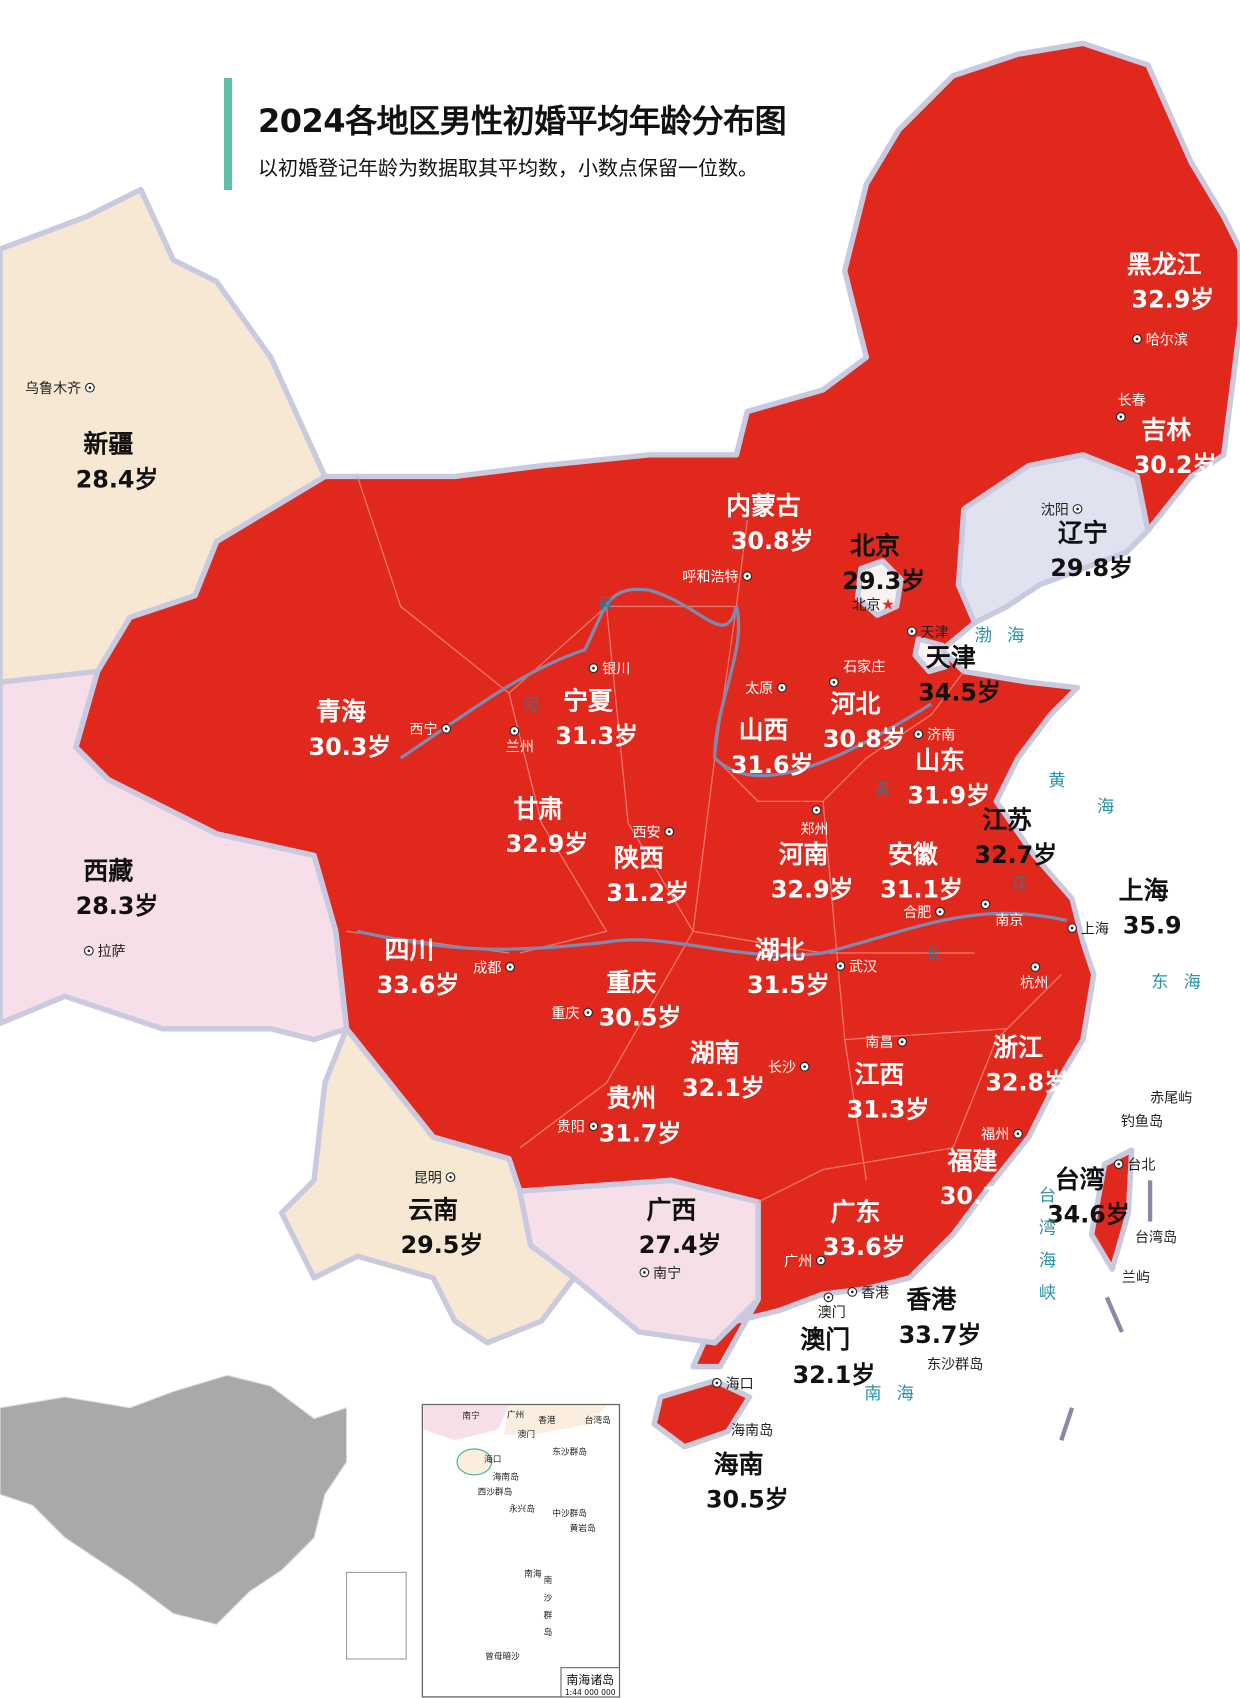 The height and width of the screenshot is (1698, 1240). I want to click on capital-marker: 呼和浩特, so click(717, 578).